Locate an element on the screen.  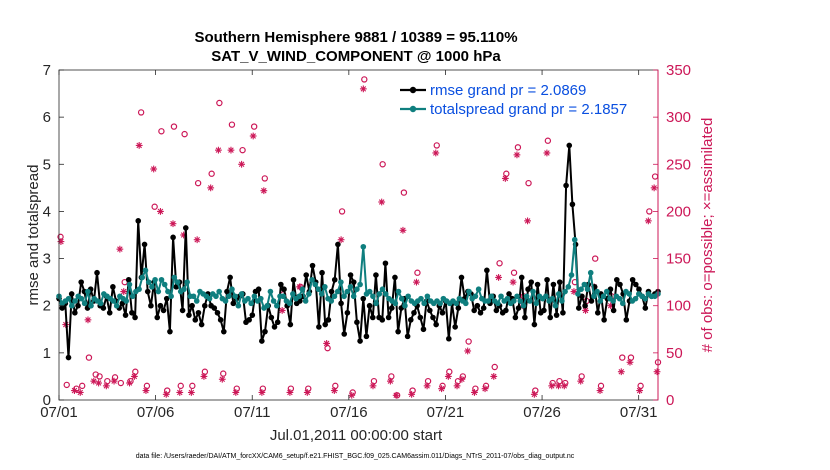
x-tick-label: 07/21 is located at coordinates (446, 412).